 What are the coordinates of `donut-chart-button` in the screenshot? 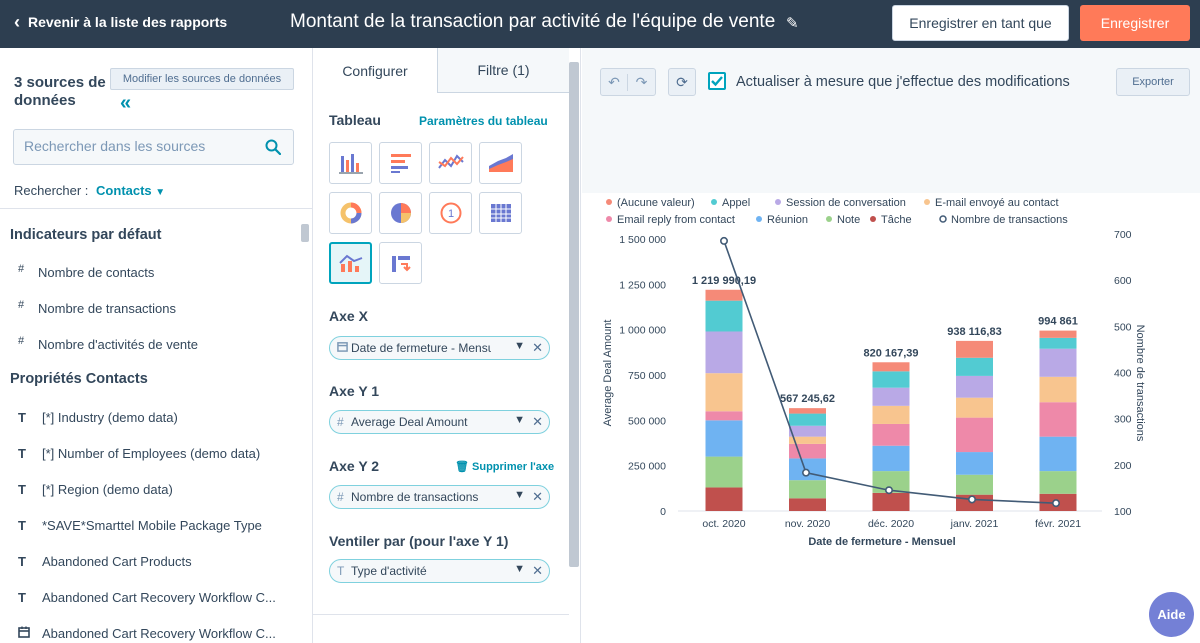 It's located at (350, 213).